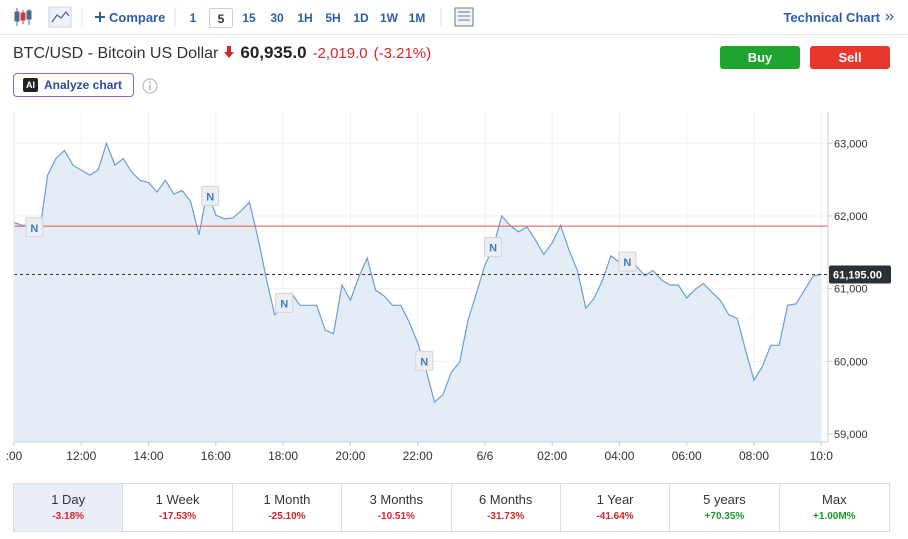 The width and height of the screenshot is (908, 539). What do you see at coordinates (396, 499) in the screenshot?
I see `period-label: 3 Months` at bounding box center [396, 499].